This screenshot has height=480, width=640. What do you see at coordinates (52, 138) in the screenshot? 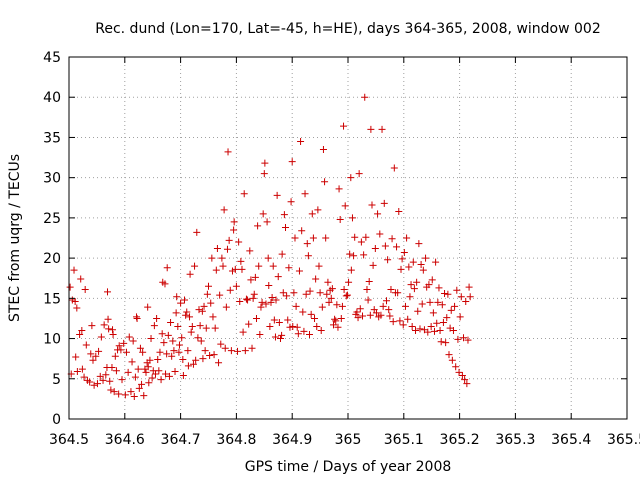
I see `y-tick-label: 35` at bounding box center [52, 138].